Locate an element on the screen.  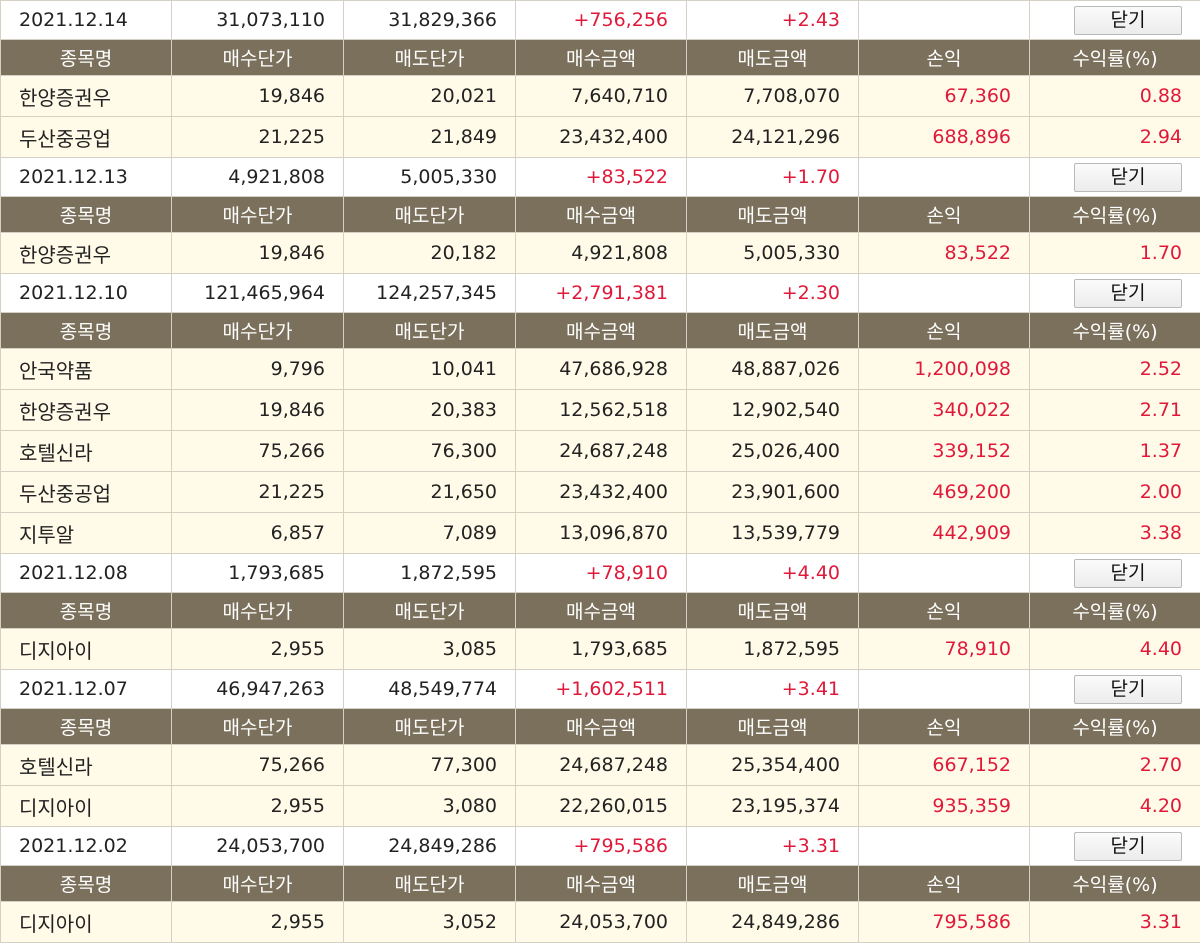
summary-profit: +83,522 is located at coordinates (601, 177).